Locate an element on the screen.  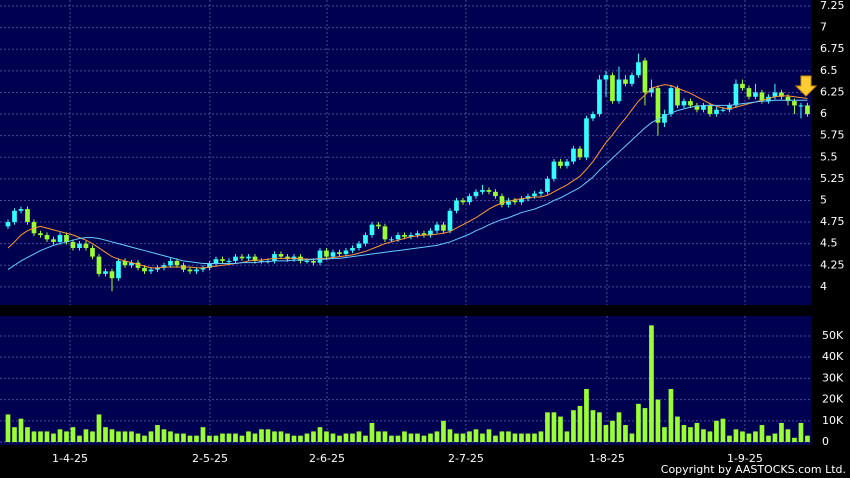
y-tick-label: 4.5 is located at coordinates (829, 243).